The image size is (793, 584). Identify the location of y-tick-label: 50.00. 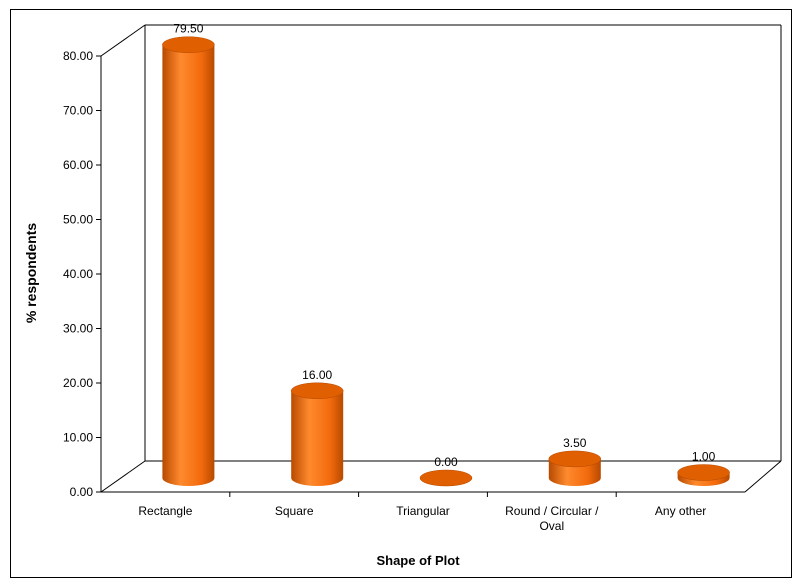
(78, 220).